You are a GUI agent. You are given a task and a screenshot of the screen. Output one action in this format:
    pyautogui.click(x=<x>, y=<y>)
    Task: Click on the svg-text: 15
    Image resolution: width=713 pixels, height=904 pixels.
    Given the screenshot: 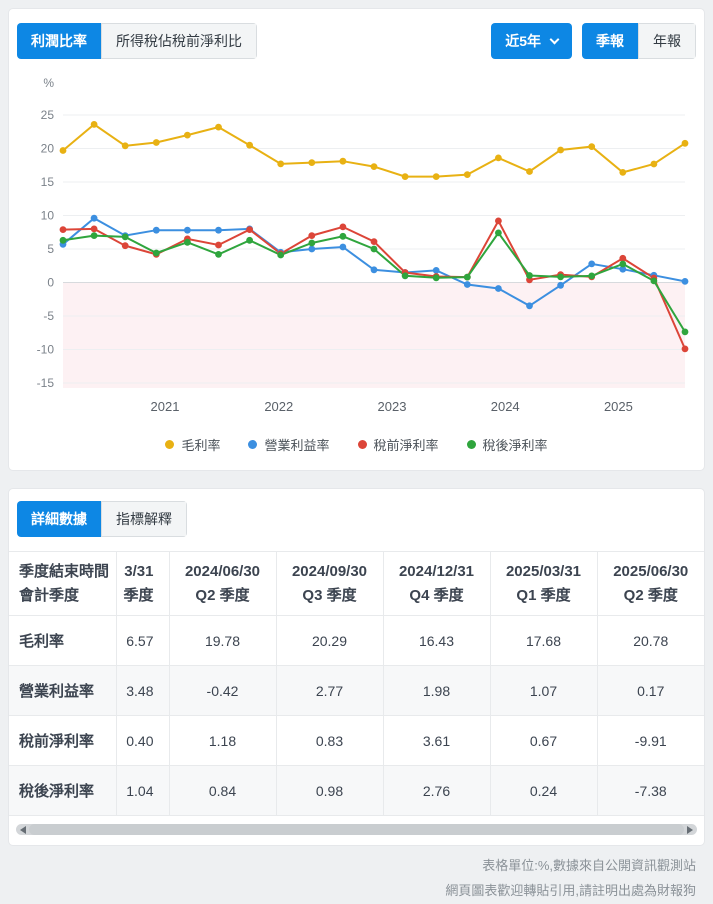 What is the action you would take?
    pyautogui.click(x=48, y=182)
    